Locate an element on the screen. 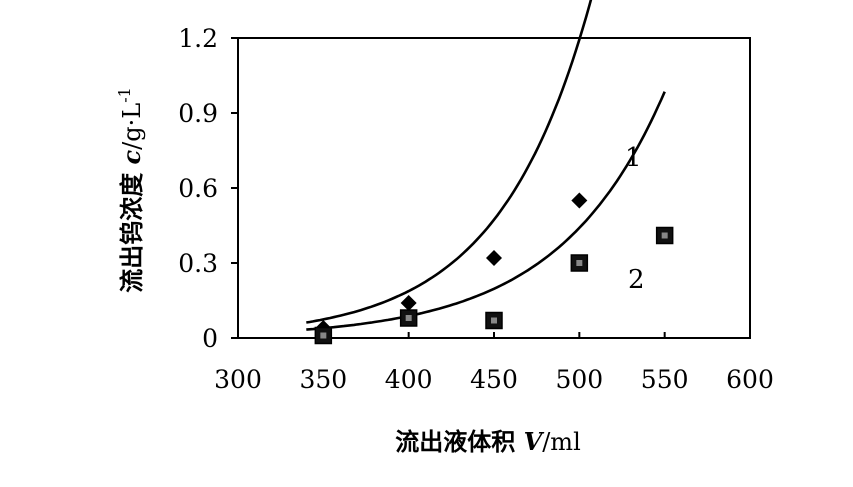  x-axis-title-unit: /ml is located at coordinates (561, 442).